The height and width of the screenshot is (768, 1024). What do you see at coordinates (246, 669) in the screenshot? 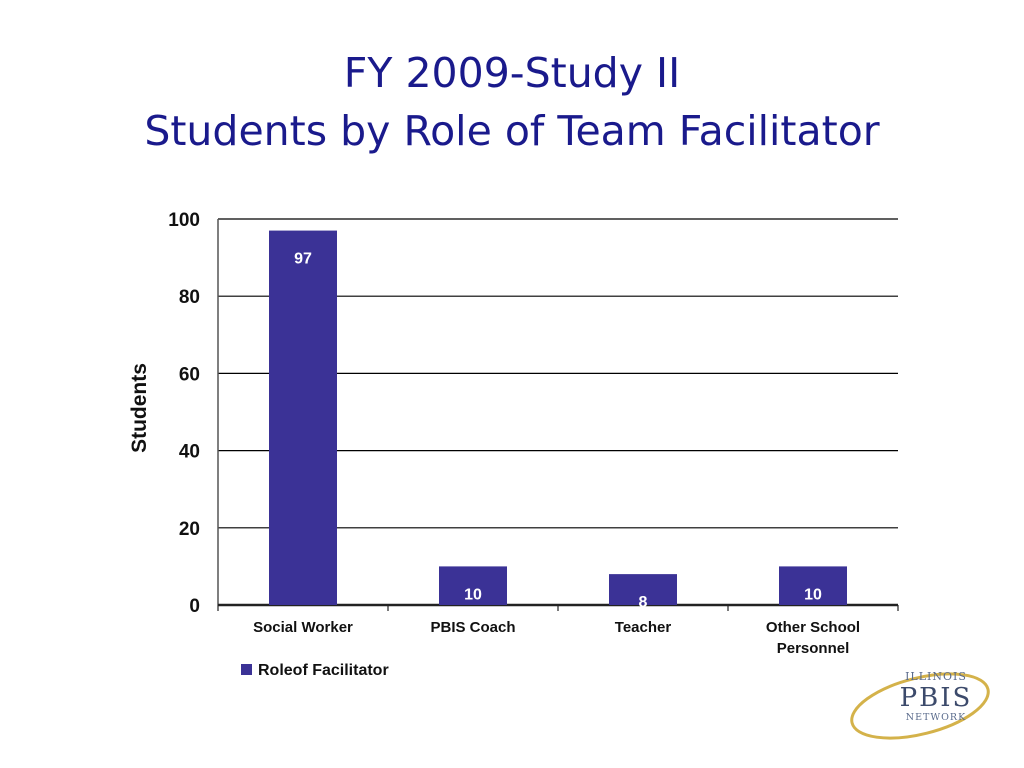
I see `legend-swatch` at bounding box center [246, 669].